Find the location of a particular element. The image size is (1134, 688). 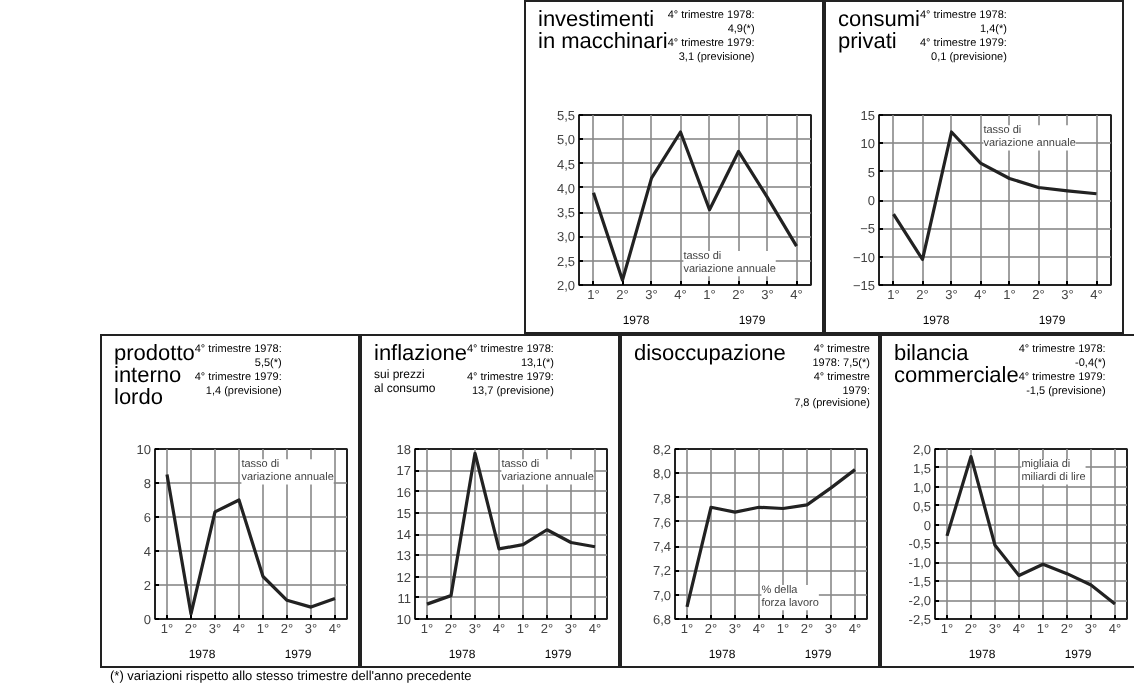

chart-title: bilancia commerciale is located at coordinates (956, 365).